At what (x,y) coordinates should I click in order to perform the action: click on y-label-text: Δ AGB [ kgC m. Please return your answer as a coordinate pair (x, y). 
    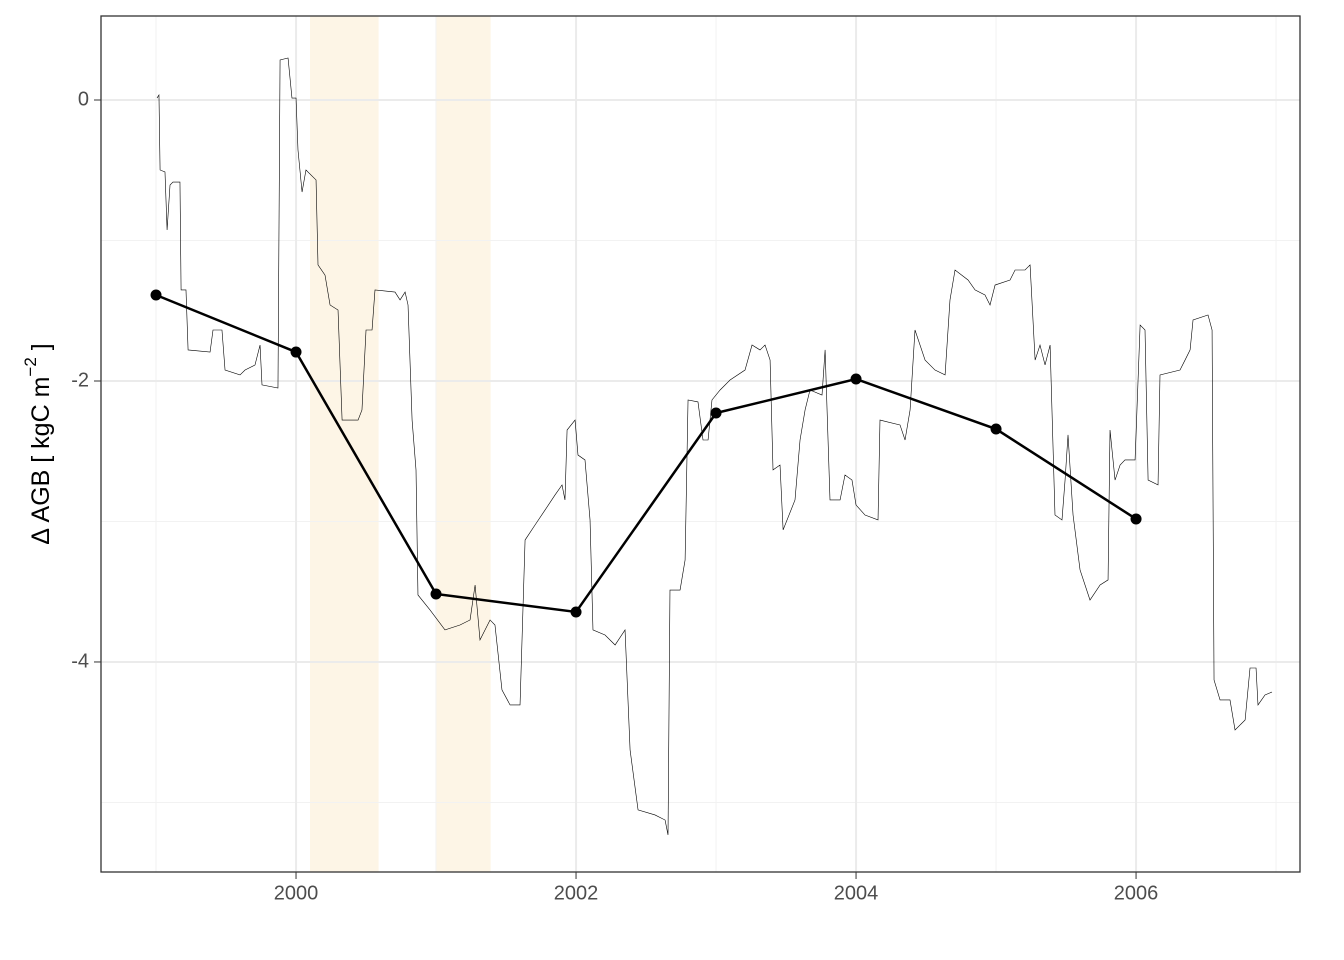
    Looking at the image, I should click on (41, 461).